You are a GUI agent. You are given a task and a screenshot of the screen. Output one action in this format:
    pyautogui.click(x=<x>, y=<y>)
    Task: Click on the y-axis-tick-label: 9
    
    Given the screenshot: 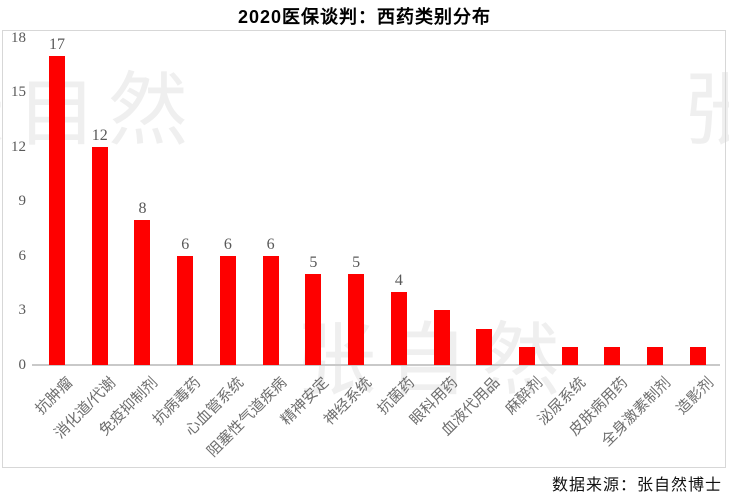 What is the action you would take?
    pyautogui.click(x=22, y=201)
    